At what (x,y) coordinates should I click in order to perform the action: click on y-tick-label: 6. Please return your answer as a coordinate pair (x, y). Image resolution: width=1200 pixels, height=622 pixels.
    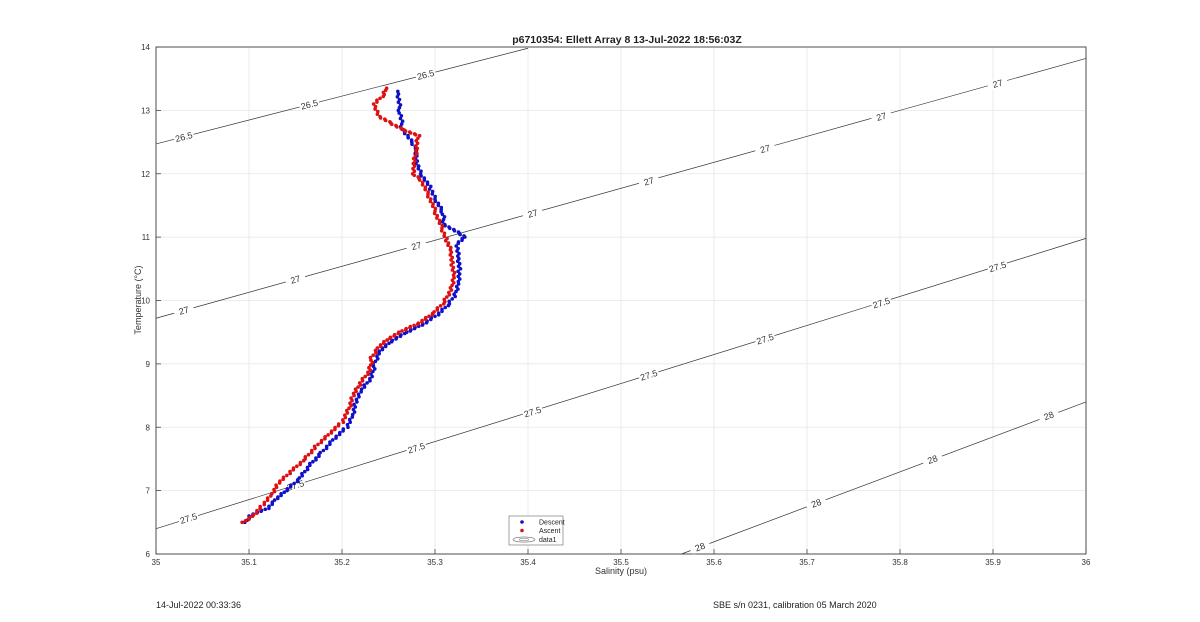
    Looking at the image, I should click on (148, 554).